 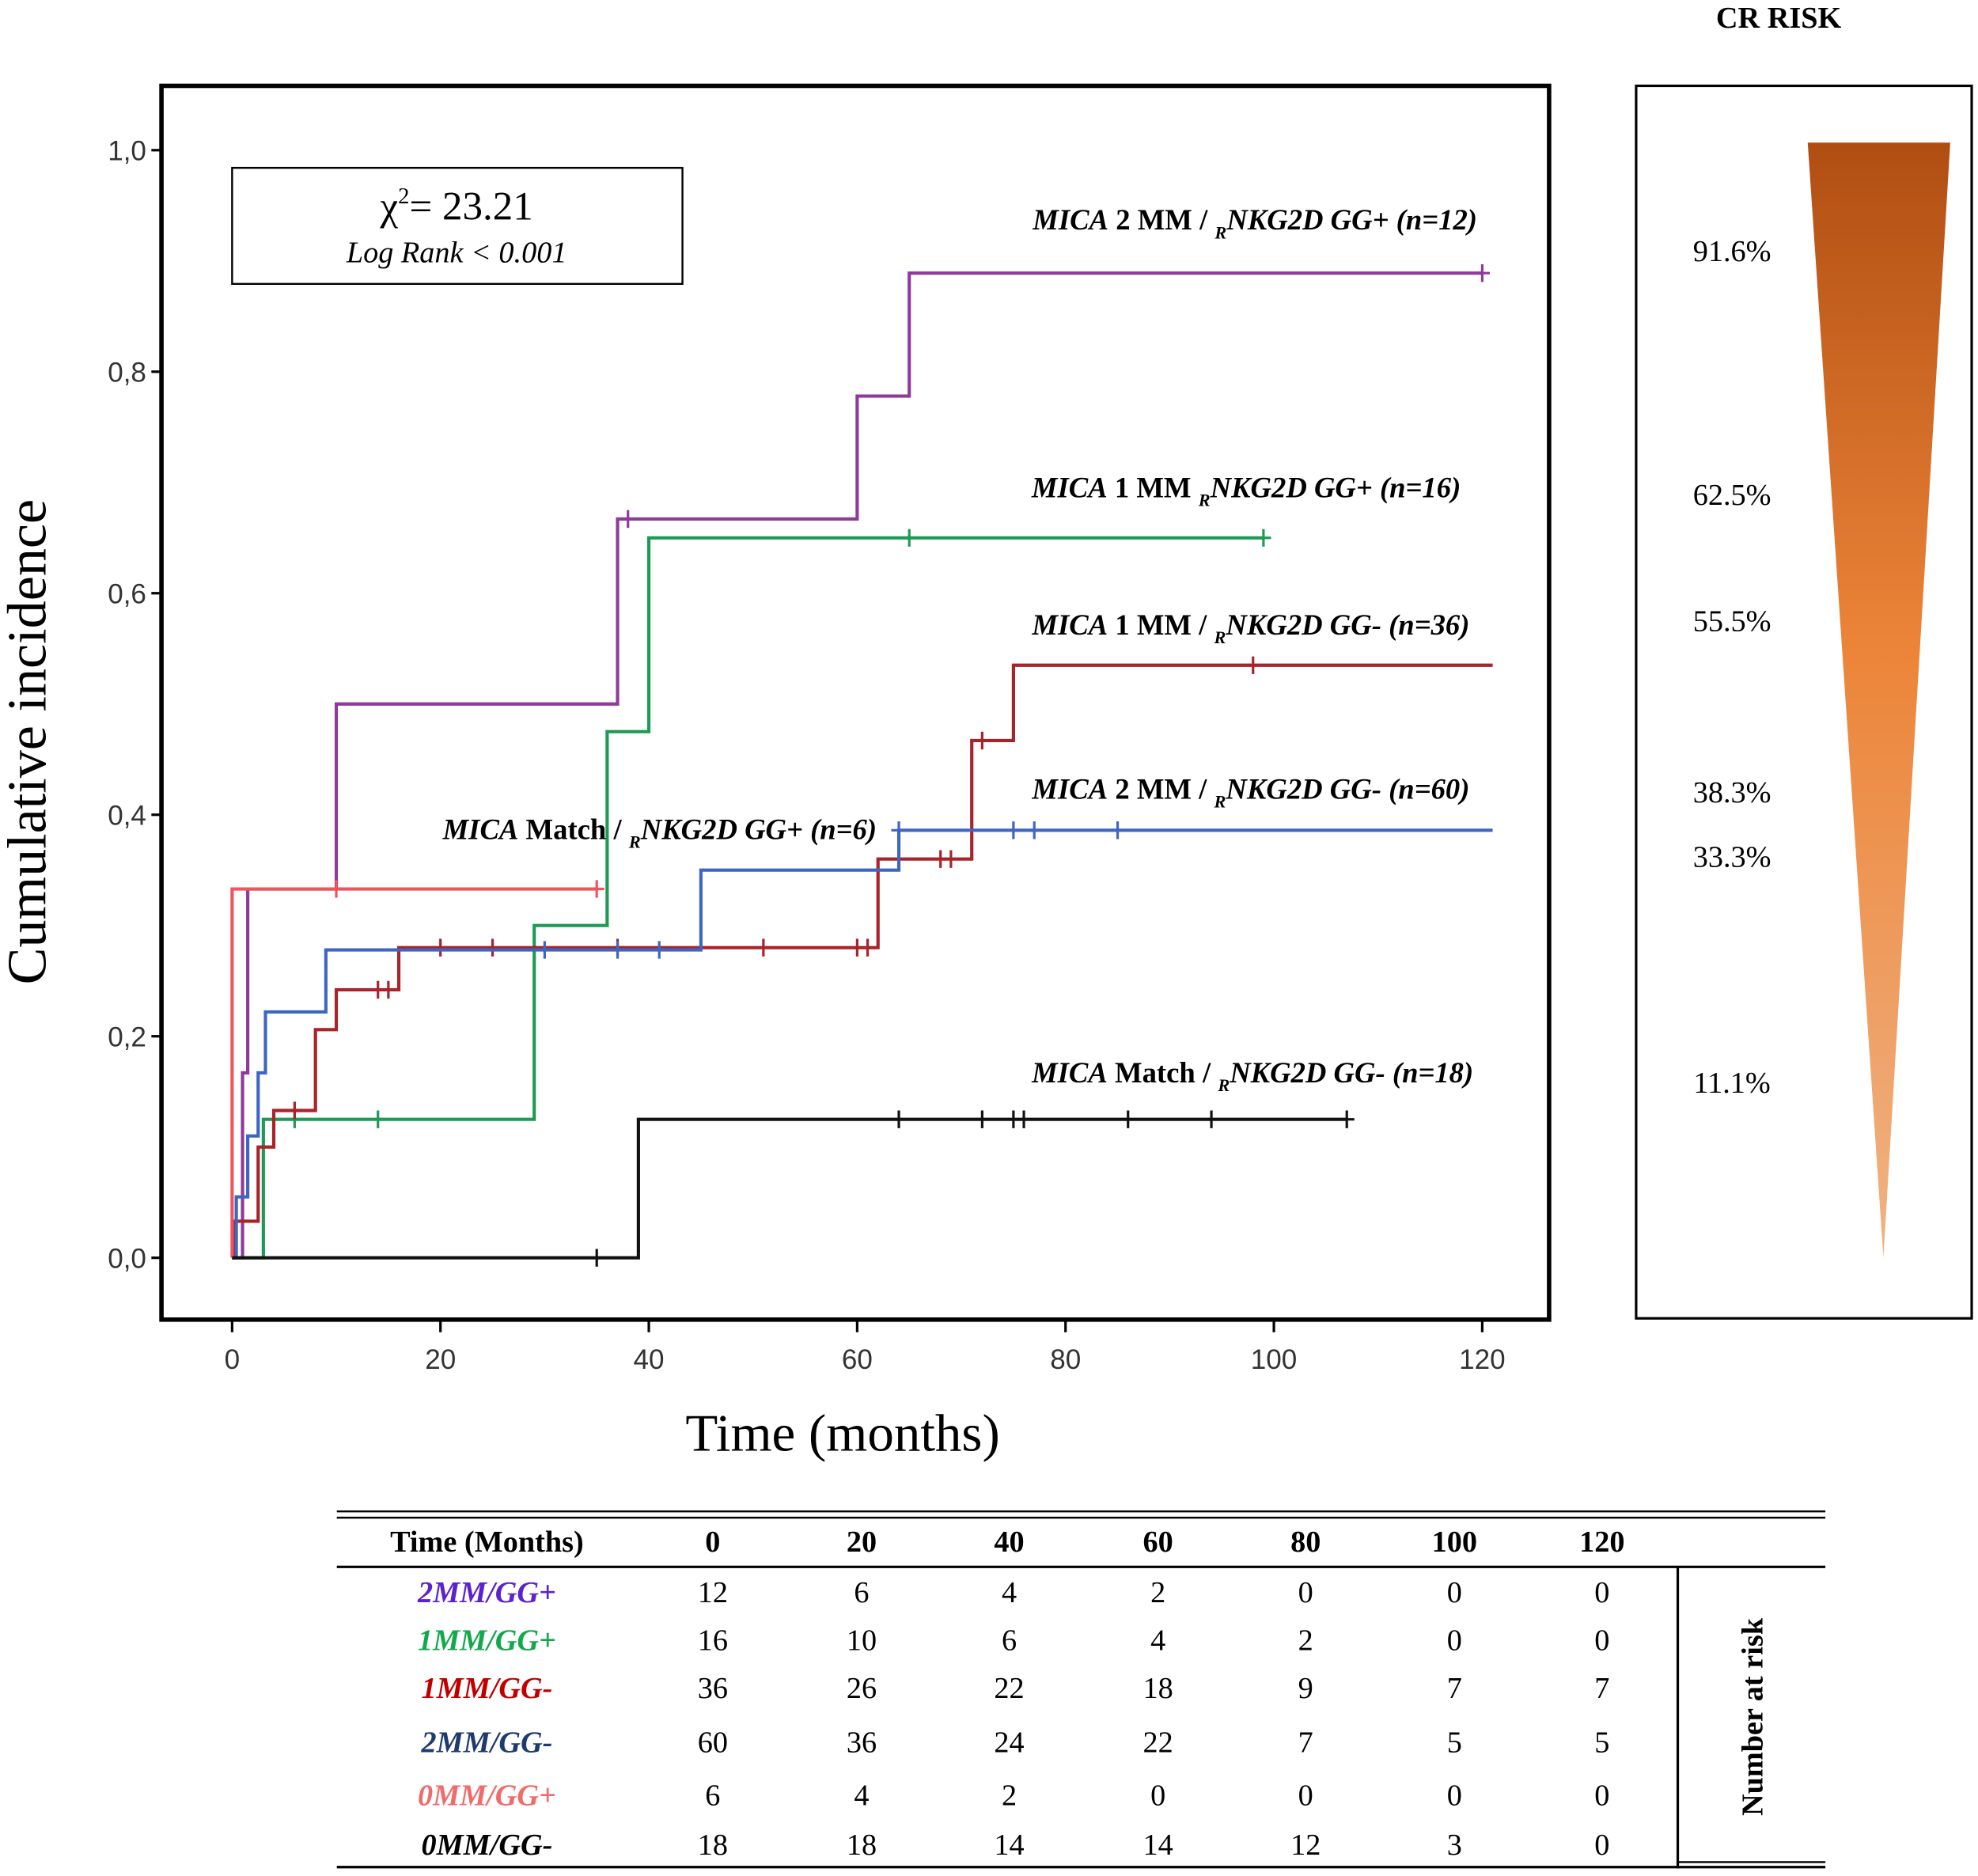 What do you see at coordinates (862, 1542) in the screenshot?
I see `table-header-time-value: 20` at bounding box center [862, 1542].